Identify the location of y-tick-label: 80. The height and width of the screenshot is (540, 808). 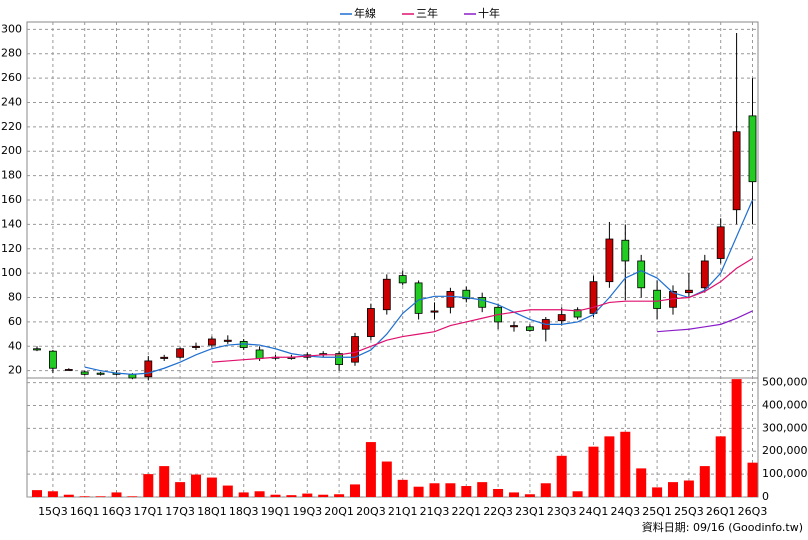
(15, 297).